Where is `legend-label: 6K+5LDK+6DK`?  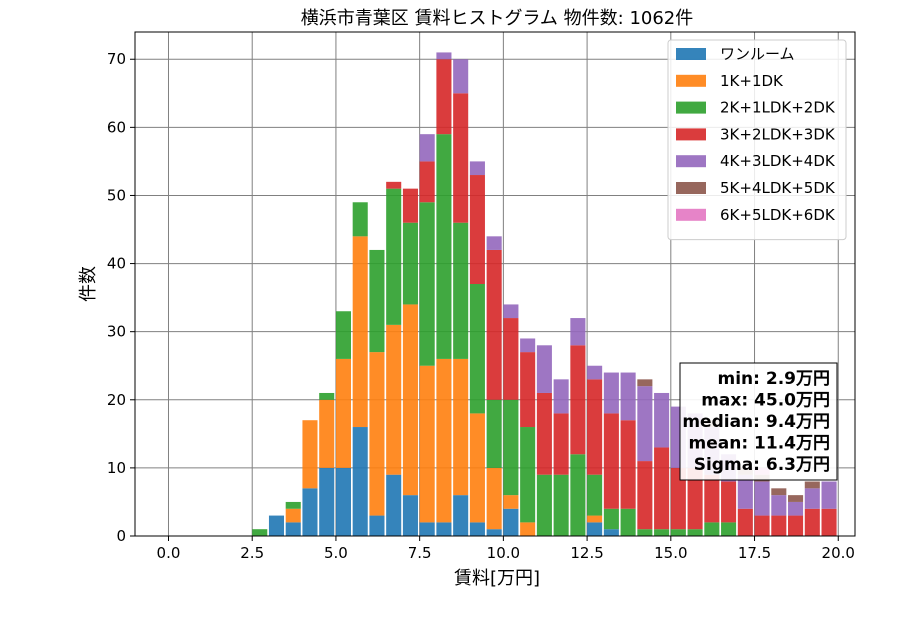
legend-label: 6K+5LDK+6DK is located at coordinates (778, 215).